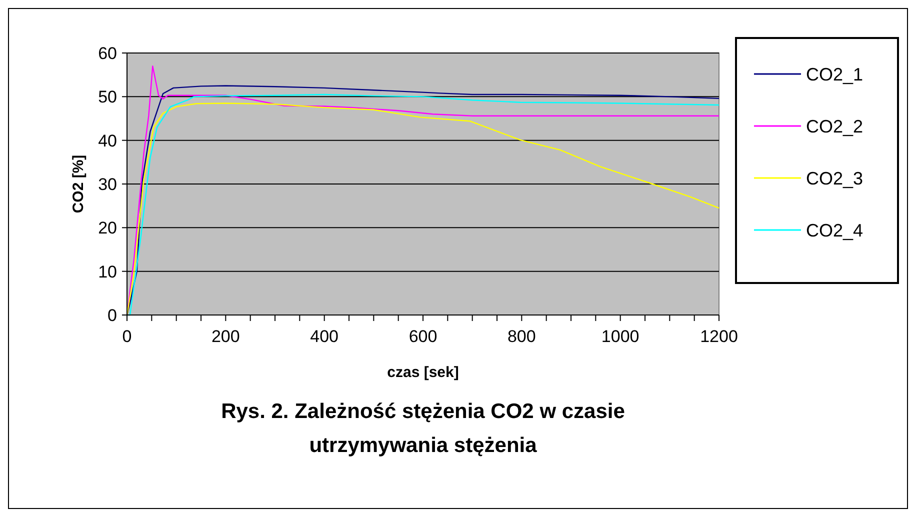  What do you see at coordinates (225, 336) in the screenshot?
I see `x-tick-label: 200` at bounding box center [225, 336].